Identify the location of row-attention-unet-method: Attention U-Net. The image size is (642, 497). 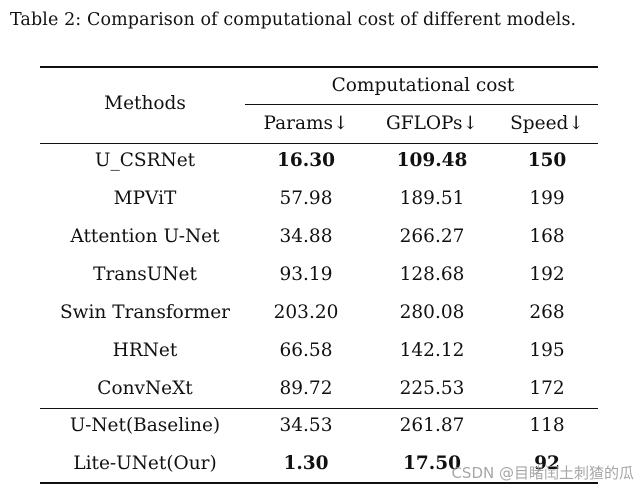
(145, 236).